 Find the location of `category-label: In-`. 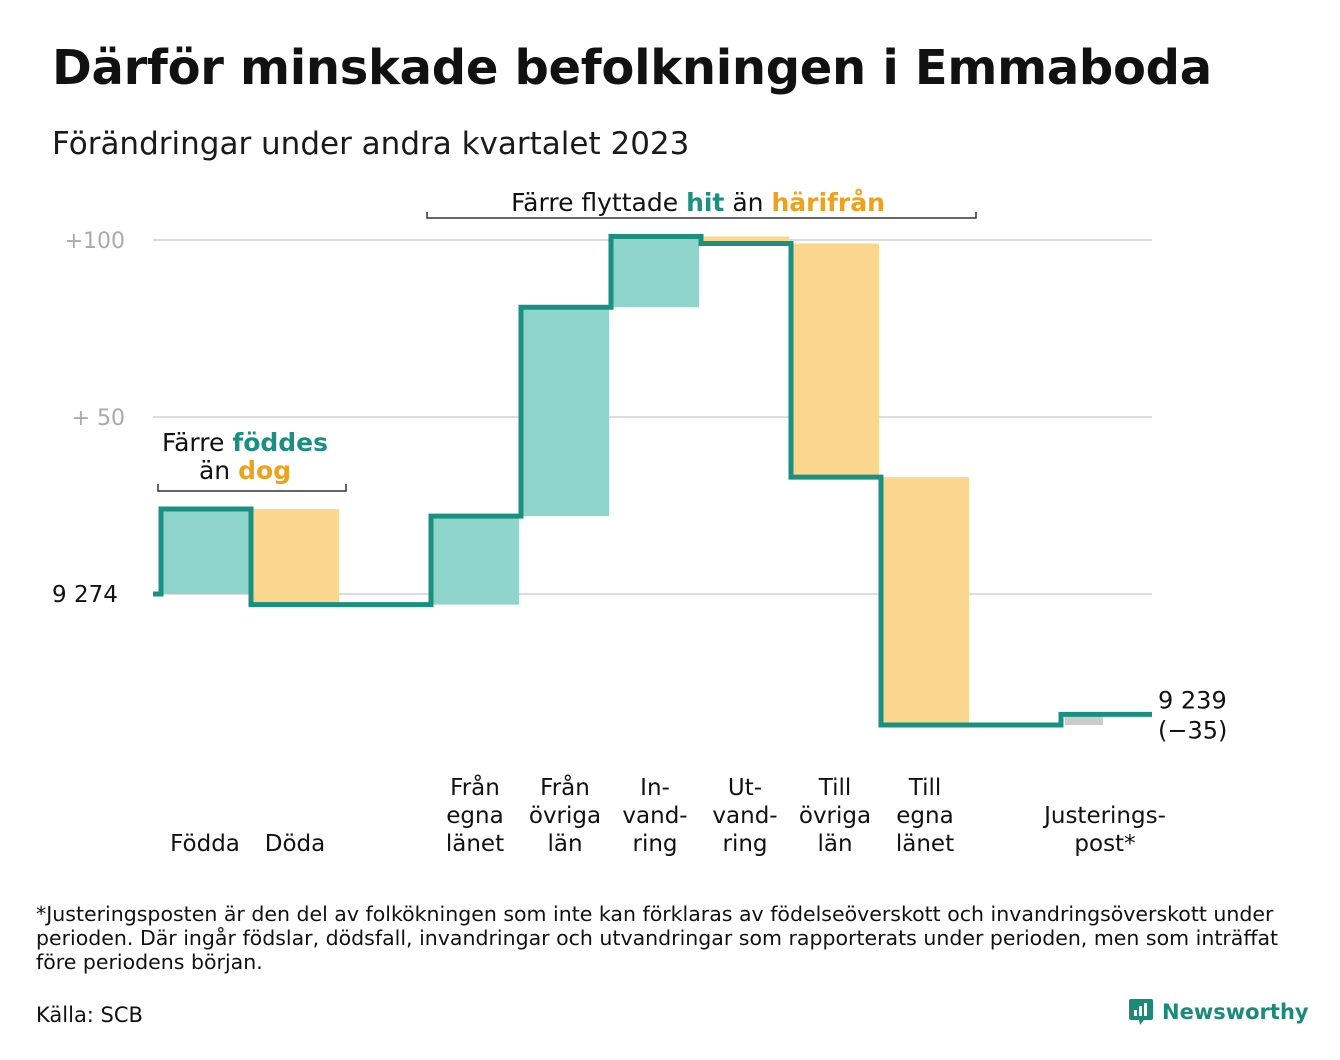

category-label: In- is located at coordinates (655, 788).